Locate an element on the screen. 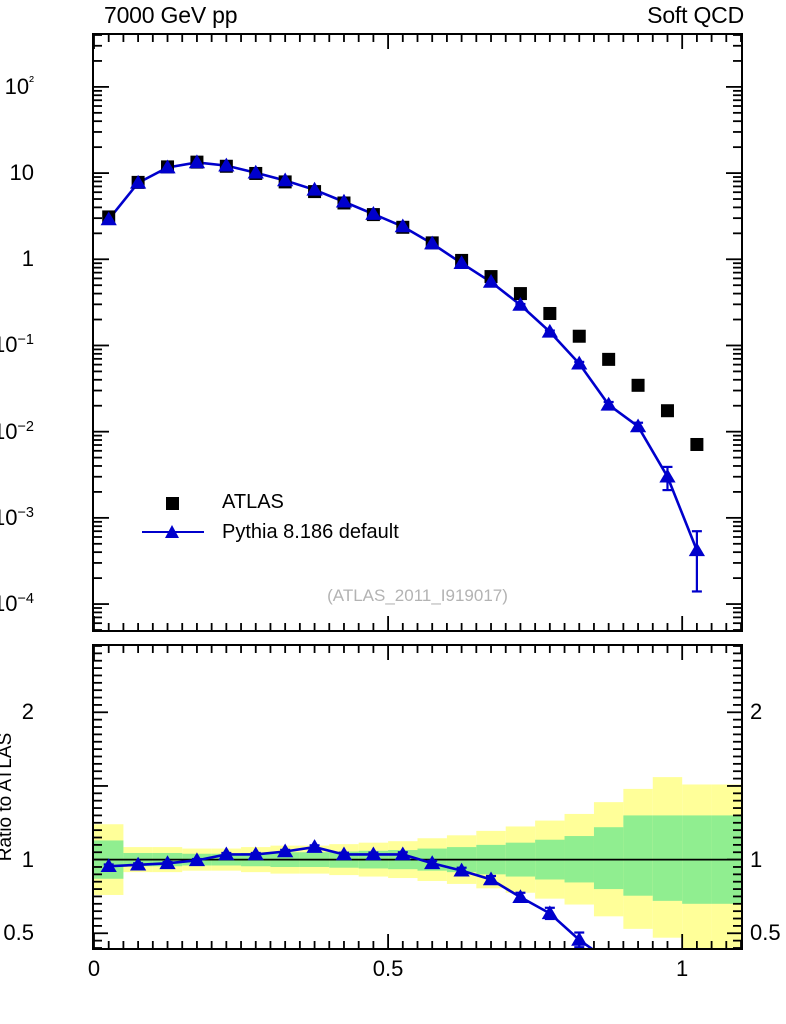 Image resolution: width=786 pixels, height=1024 pixels. ratio-x-tick-label: 0 is located at coordinates (94, 968).